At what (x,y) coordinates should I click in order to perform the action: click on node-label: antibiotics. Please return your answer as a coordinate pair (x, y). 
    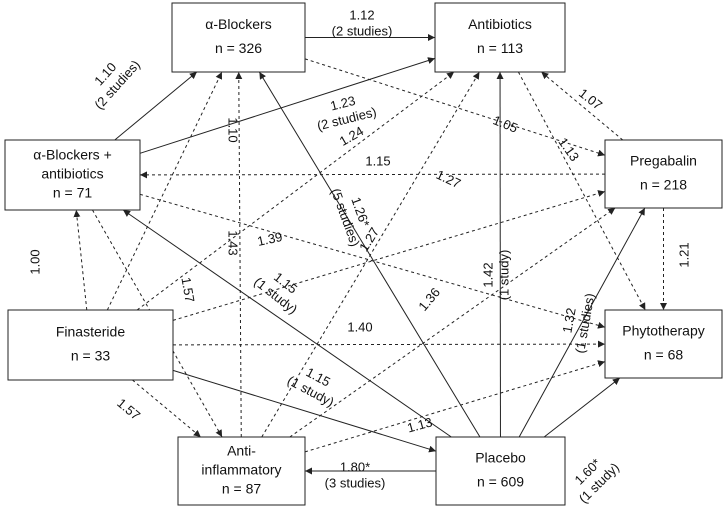
    Looking at the image, I should click on (72, 174).